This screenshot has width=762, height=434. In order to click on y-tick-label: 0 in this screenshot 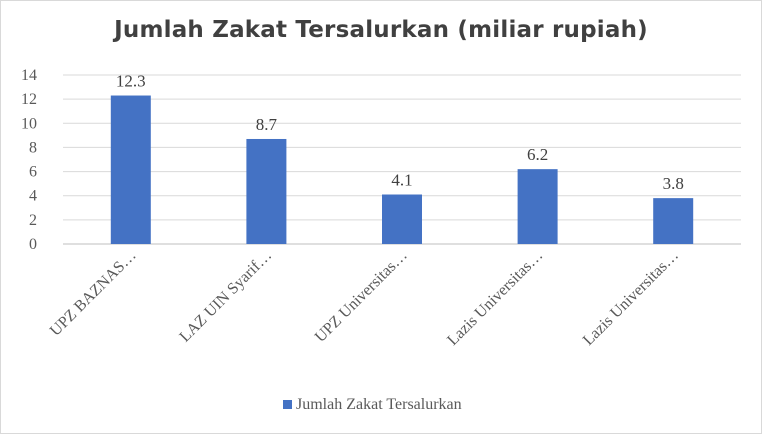, I will do `click(33, 244)`.